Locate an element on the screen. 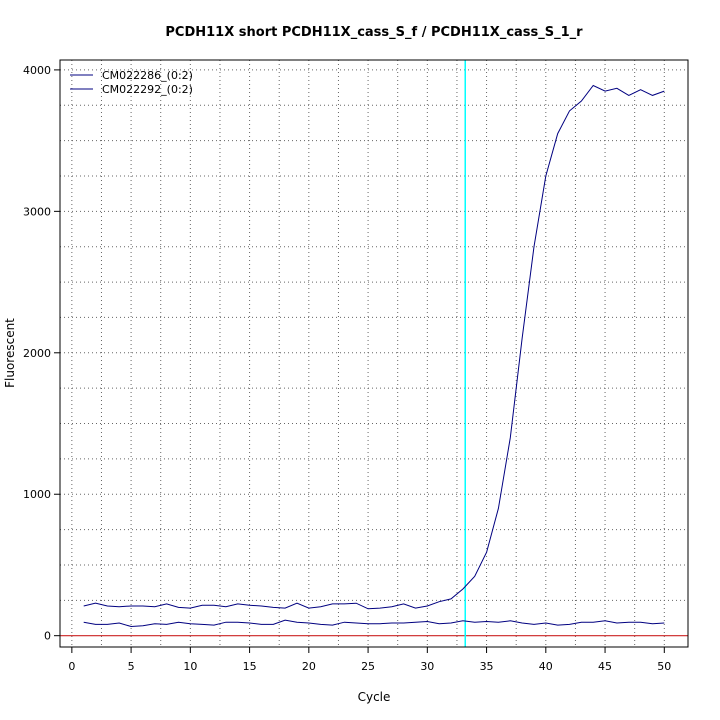  x-tick-label: 10 is located at coordinates (190, 666).